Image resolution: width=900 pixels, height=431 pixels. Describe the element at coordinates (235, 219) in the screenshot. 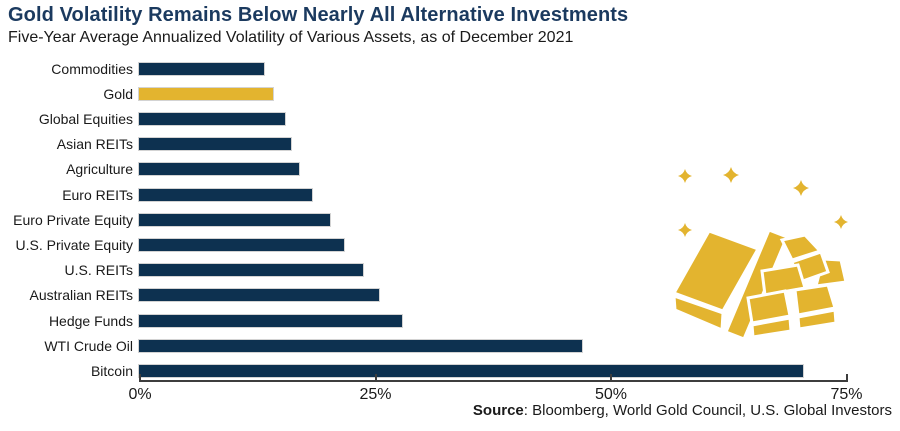

I see `bar-euro-private-equity` at that location.